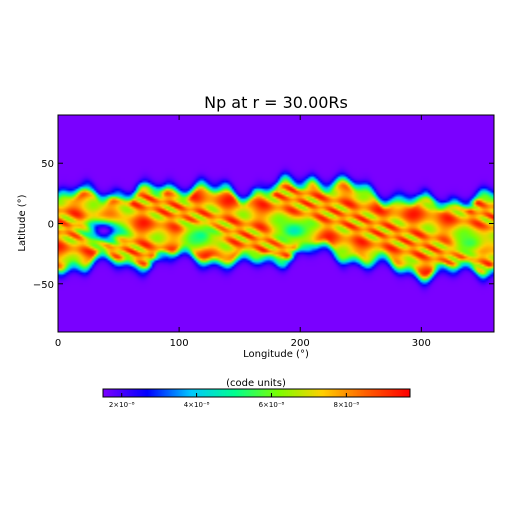  Describe the element at coordinates (197, 405) in the screenshot. I see `colorbar-tick-label: 4×10⁻⁸` at that location.